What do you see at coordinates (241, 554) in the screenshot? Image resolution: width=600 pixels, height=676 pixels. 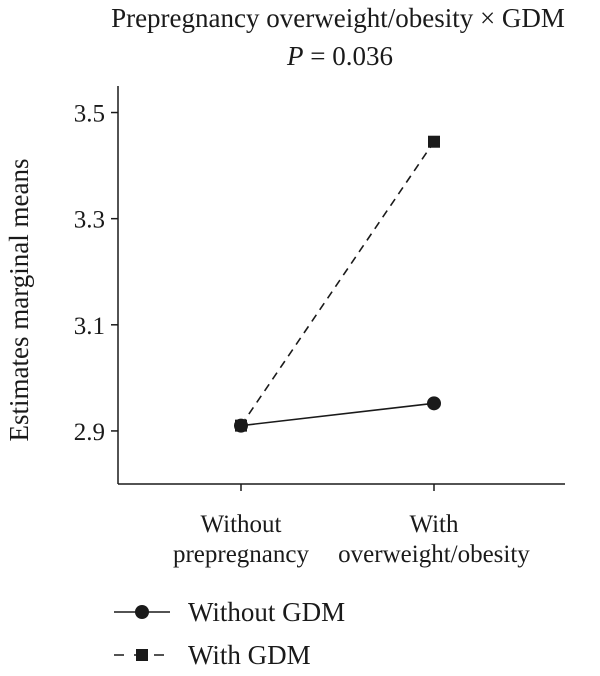 I see `x-tick-label: prepregnancy` at bounding box center [241, 554].